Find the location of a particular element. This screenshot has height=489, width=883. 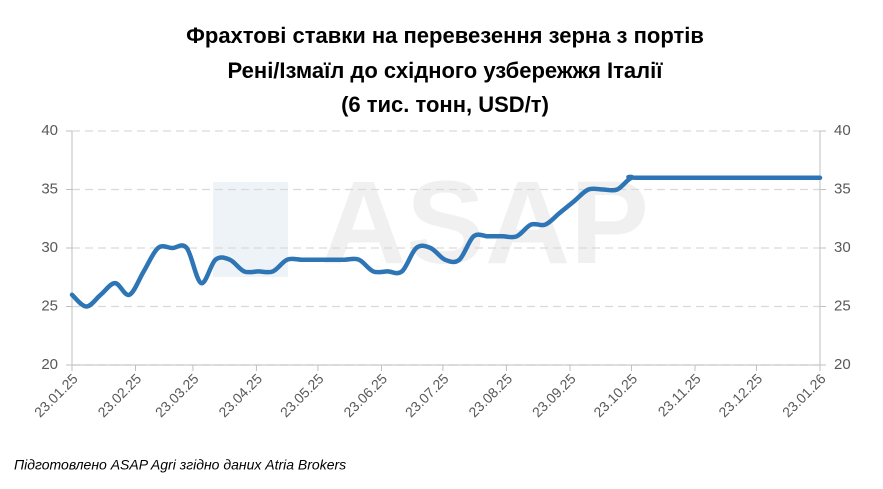

chart-title: (6 тис. тонн, USD/т) is located at coordinates (445, 104).